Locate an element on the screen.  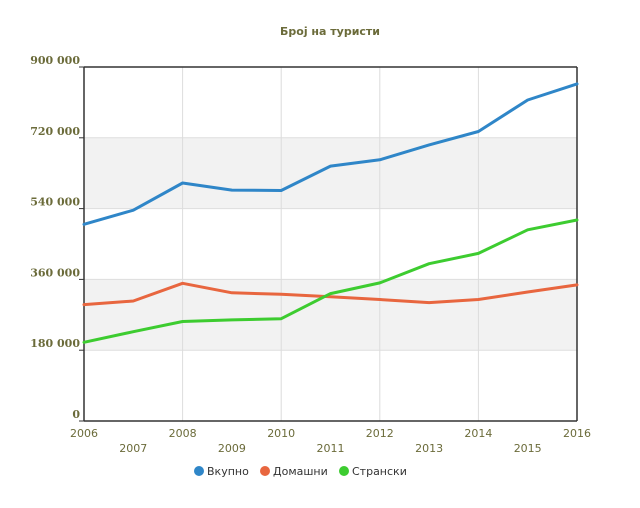
legend-item-Странски: Странски is located at coordinates (373, 471).